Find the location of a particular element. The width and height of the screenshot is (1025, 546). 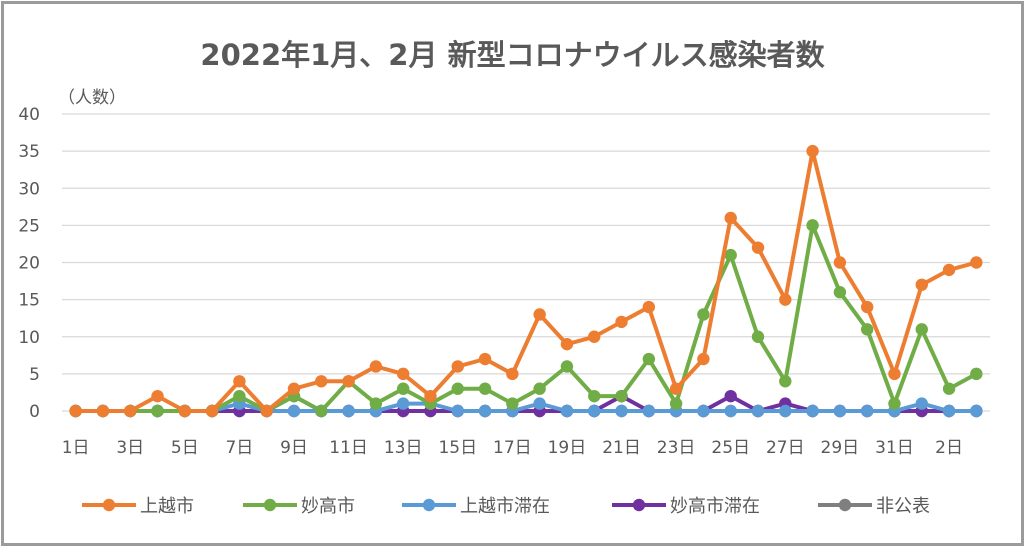

y-axis-ticks: 0 5 10 15 20 25 30 35 40 is located at coordinates (29, 263).